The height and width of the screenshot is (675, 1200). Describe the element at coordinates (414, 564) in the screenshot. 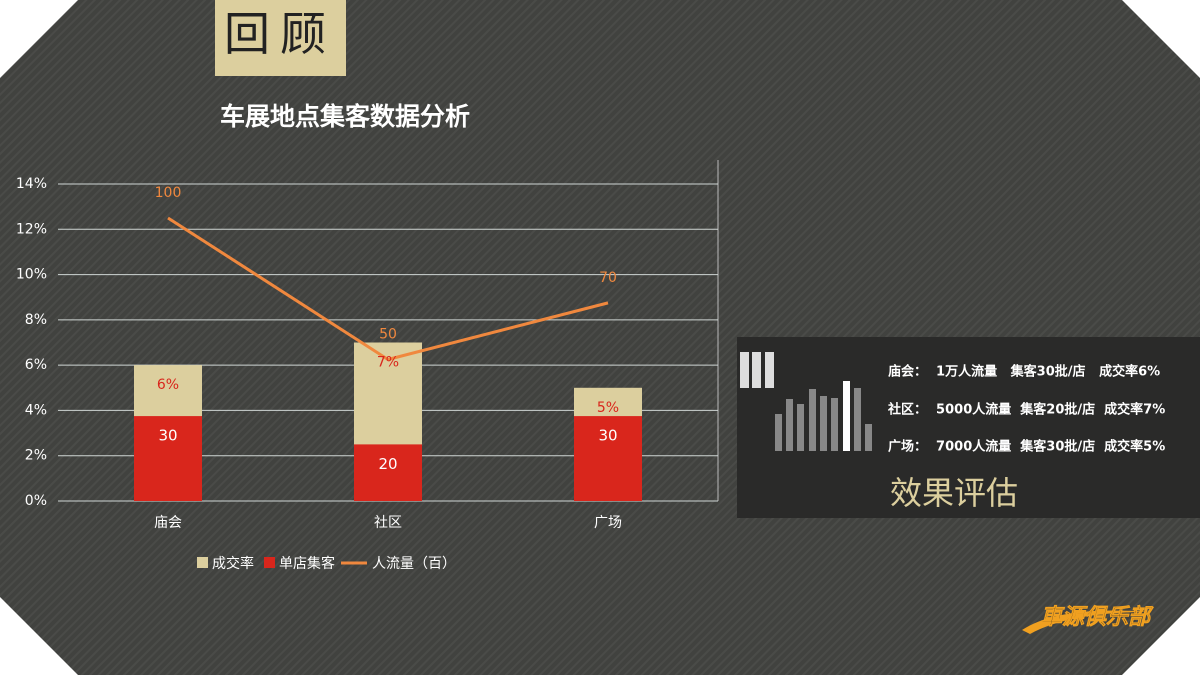

I see `legend-label: 人流量（百）` at that location.